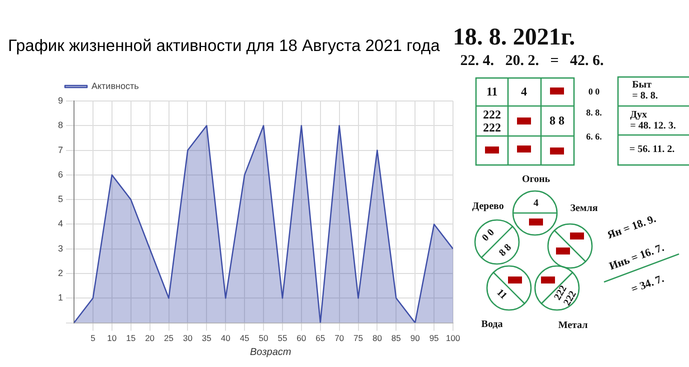  Describe the element at coordinates (594, 91) in the screenshot. I see `text: 0 0` at that location.